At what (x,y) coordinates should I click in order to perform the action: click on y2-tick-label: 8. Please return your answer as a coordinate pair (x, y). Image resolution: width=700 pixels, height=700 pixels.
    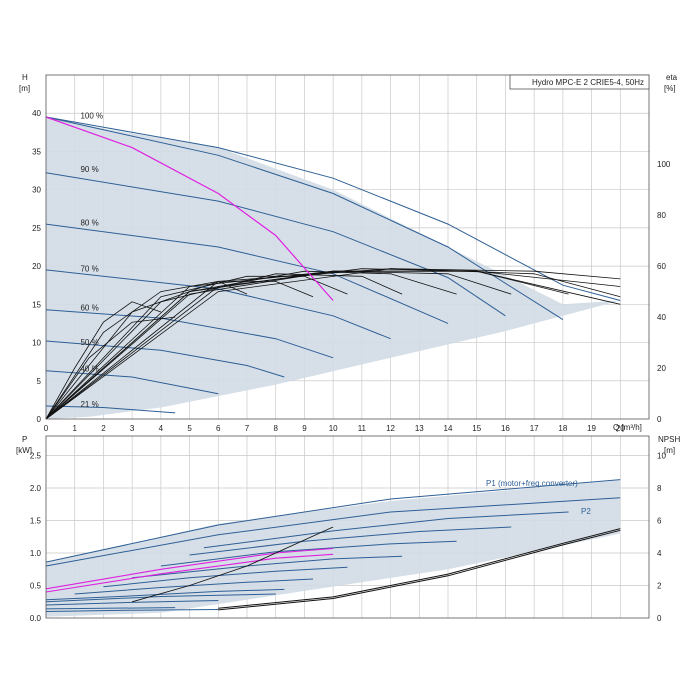
    Looking at the image, I should click on (659, 488).